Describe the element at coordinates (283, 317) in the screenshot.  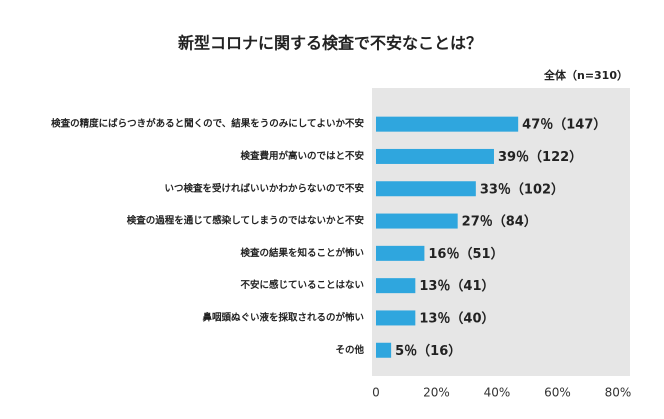
I see `category-label: 鼻咽頭ぬぐい液を採取されるのが怖い` at that location.